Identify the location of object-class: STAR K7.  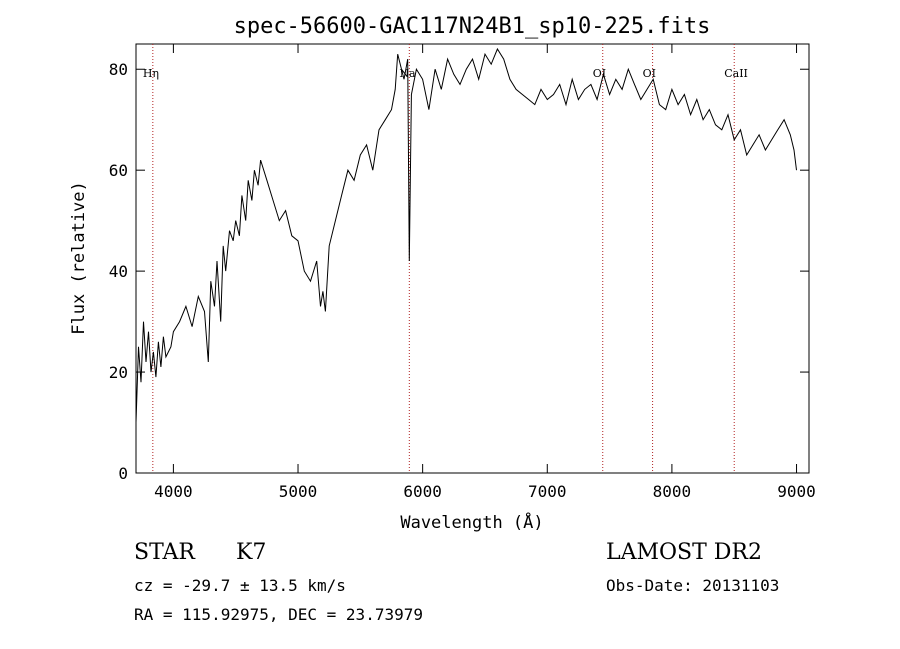
(200, 552).